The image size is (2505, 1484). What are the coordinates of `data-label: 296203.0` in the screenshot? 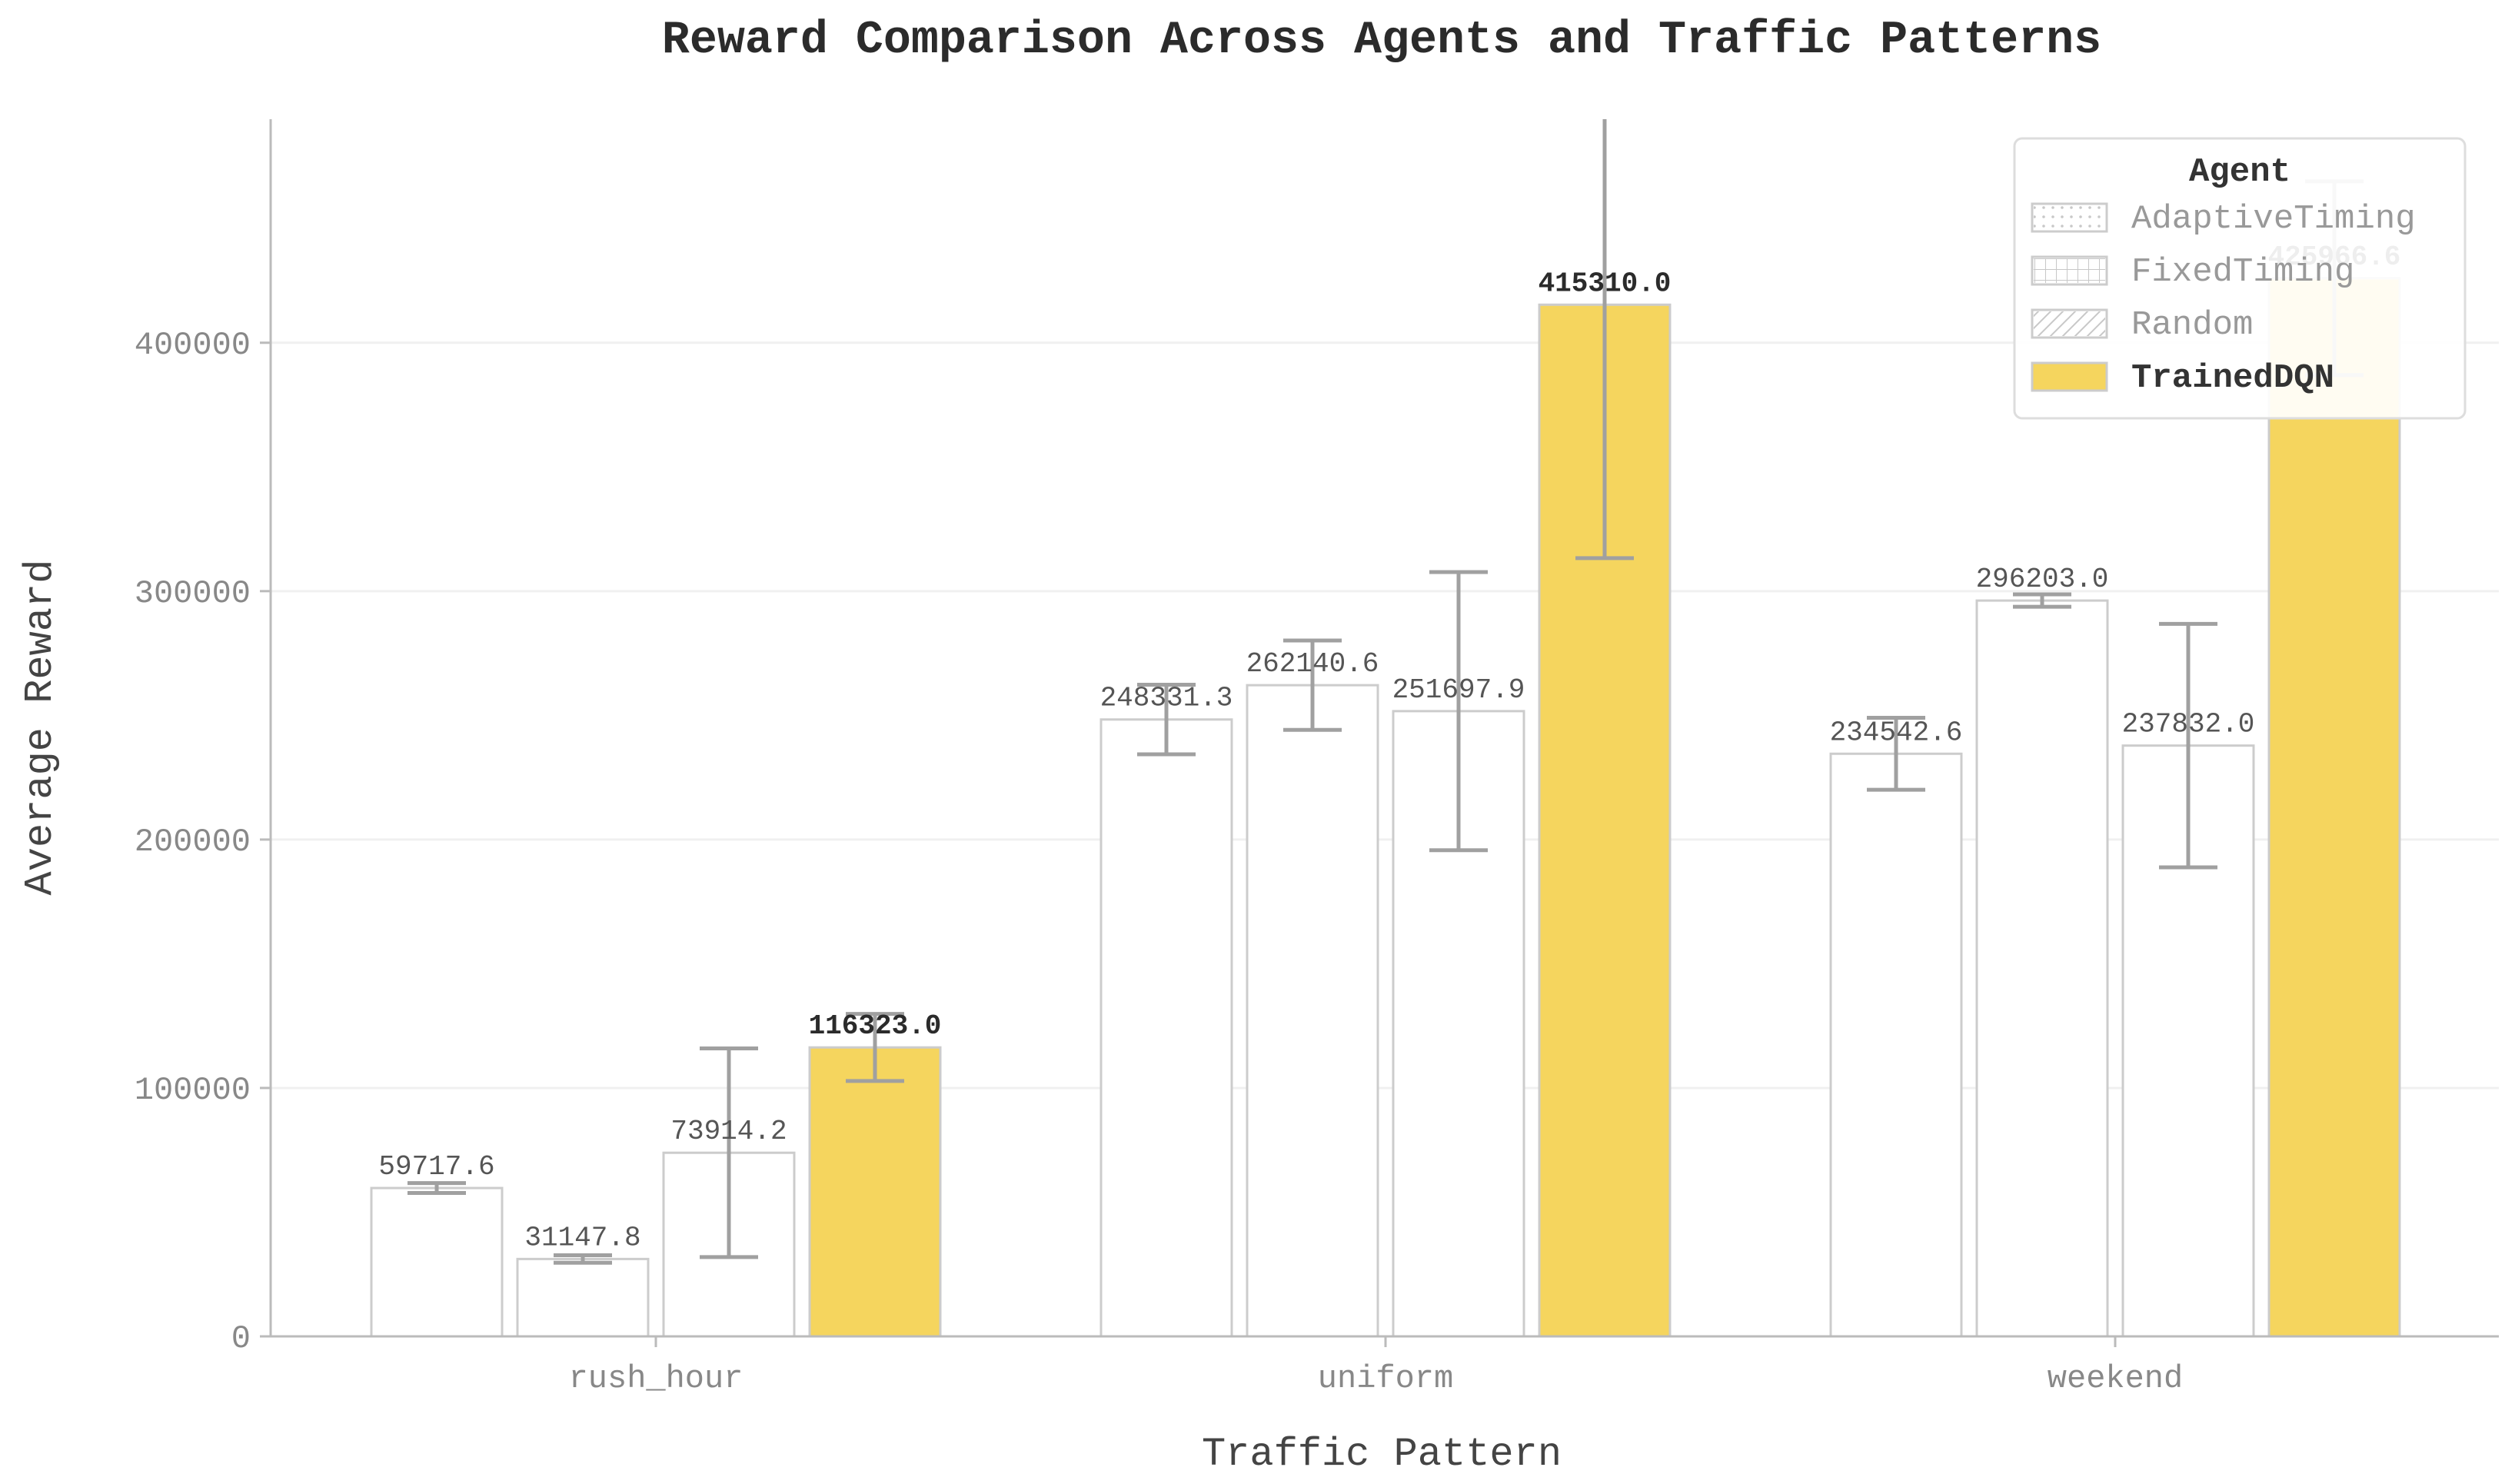 It's located at (2042, 580).